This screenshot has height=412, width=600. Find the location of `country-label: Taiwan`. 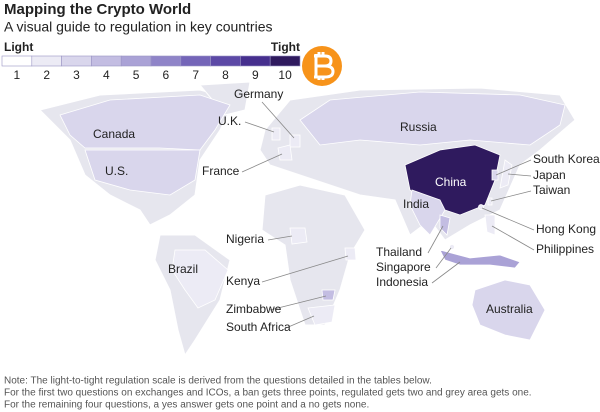

country-label: Taiwan is located at coordinates (551, 190).